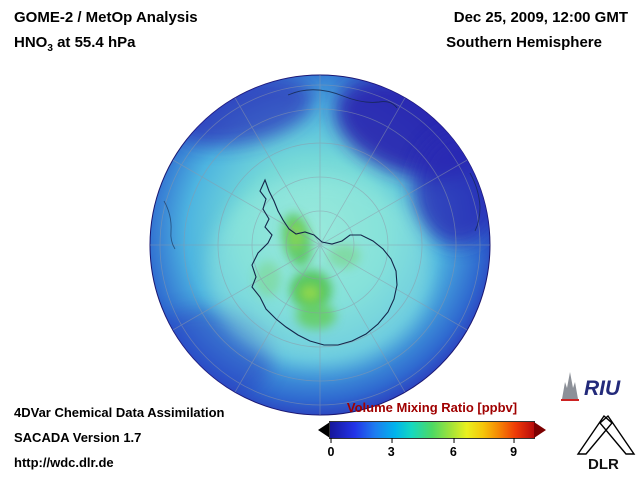  I want to click on dlr-logo: DLR, so click(606, 441).